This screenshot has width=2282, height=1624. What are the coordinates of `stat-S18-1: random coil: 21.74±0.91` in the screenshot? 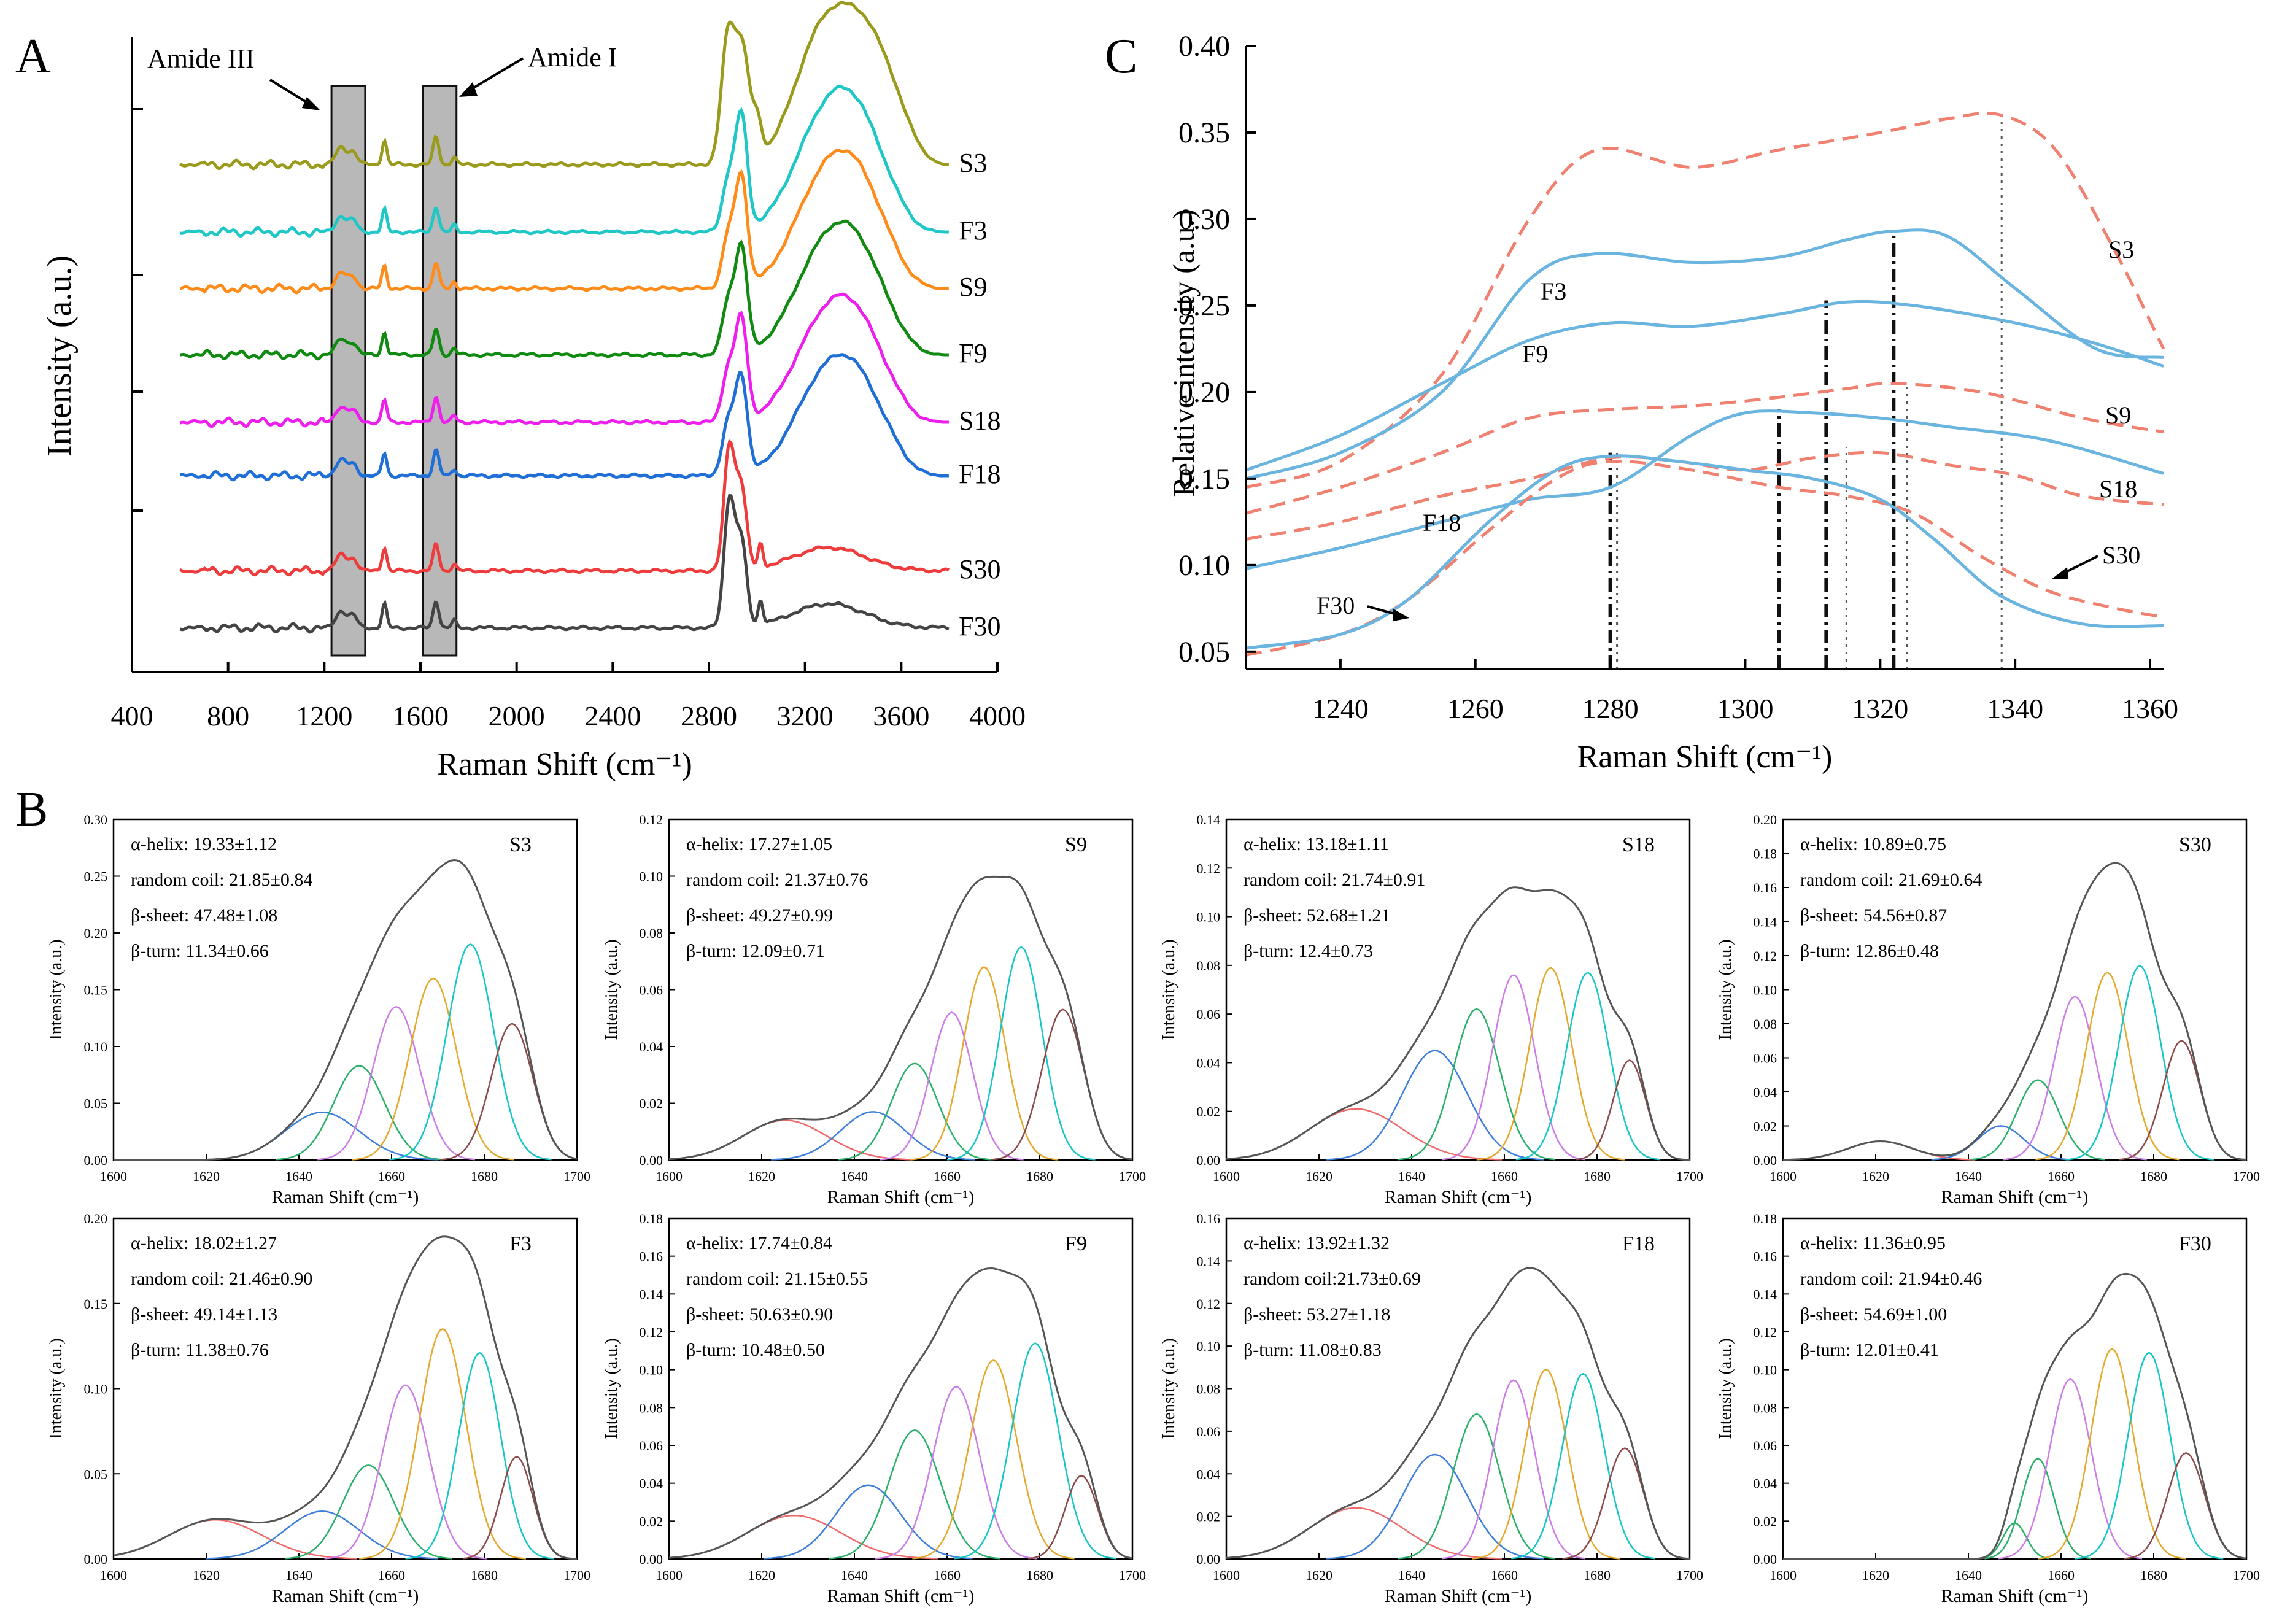 It's located at (1334, 880).